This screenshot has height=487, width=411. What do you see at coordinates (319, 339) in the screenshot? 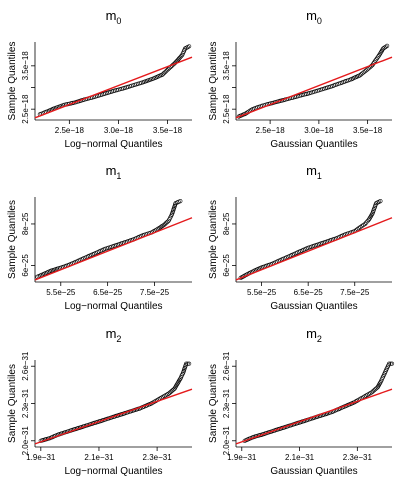
I see `panel-title-subscript: 2` at bounding box center [319, 339].